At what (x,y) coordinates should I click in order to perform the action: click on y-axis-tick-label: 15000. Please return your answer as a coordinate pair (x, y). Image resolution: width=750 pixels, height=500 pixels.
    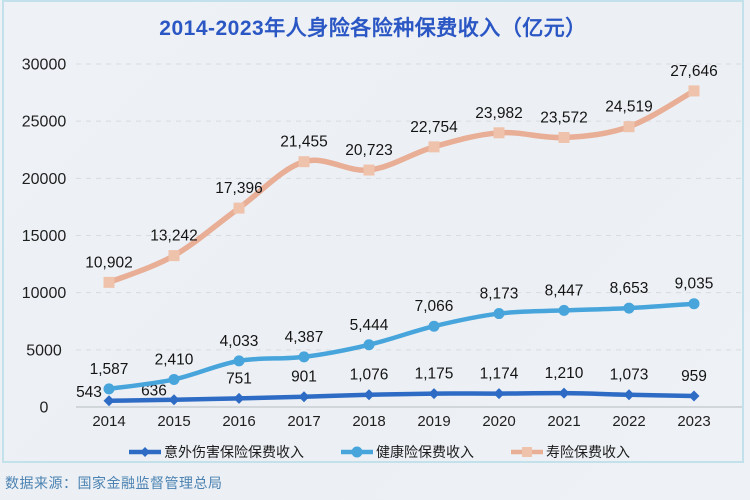
    Looking at the image, I should click on (44, 236).